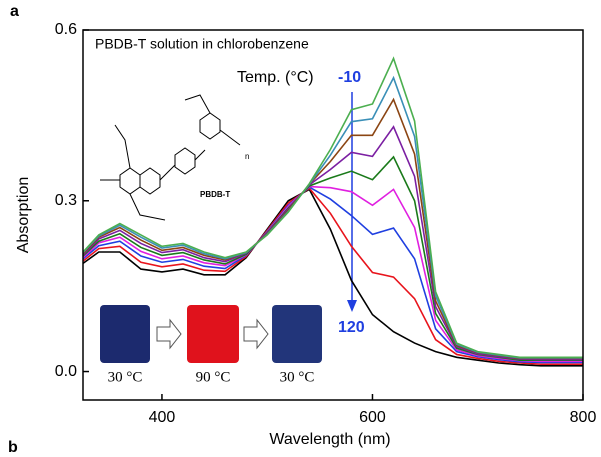 The width and height of the screenshot is (601, 457). Describe the element at coordinates (23, 215) in the screenshot. I see `y-axis-title: Absorption` at that location.